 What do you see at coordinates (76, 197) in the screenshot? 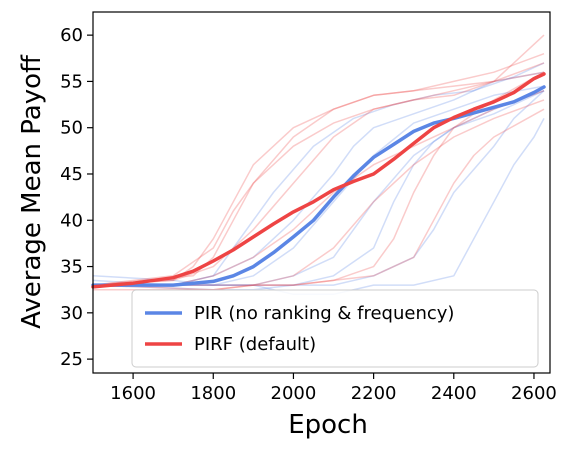
I see `y-axis-ticks: 25 30 35 40 45 50 55 60` at bounding box center [76, 197].